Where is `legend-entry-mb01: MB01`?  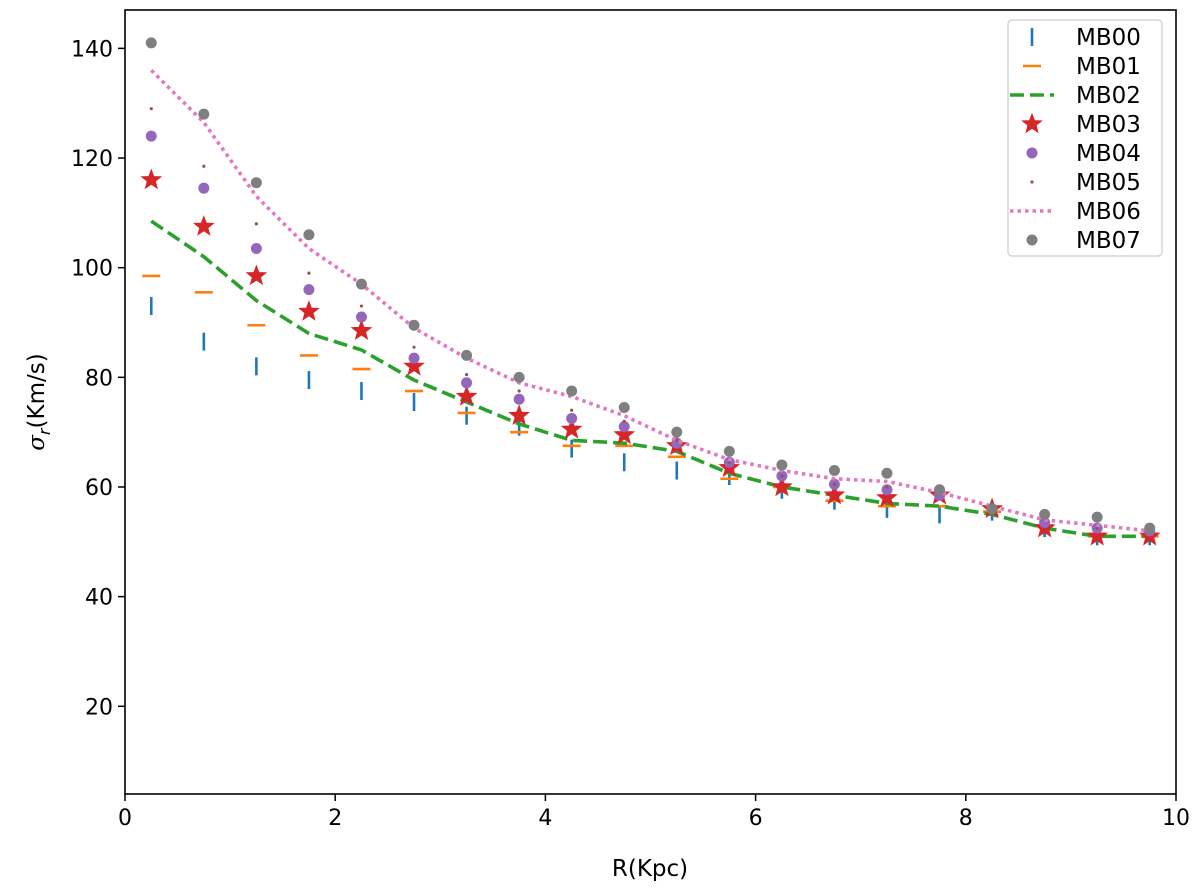
legend-entry-mb01: MB01 is located at coordinates (1082, 67).